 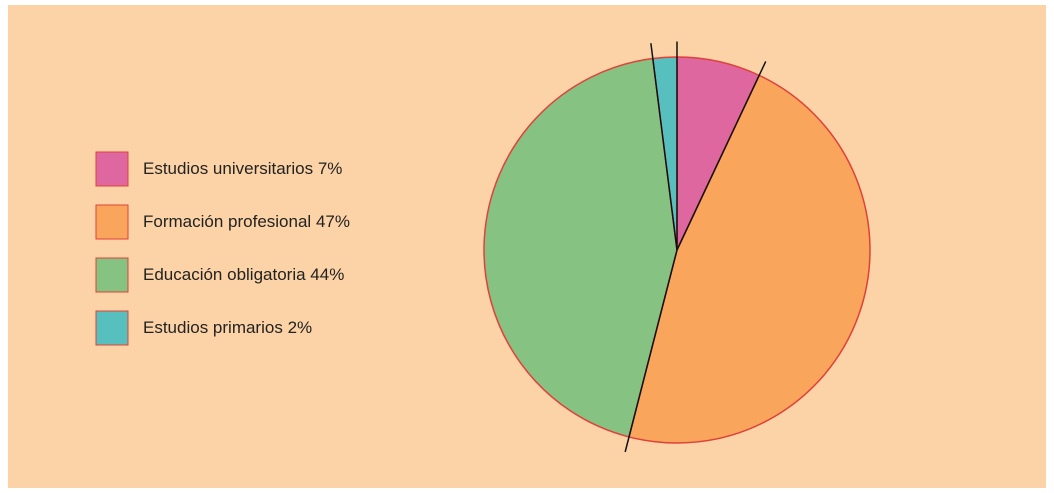 I want to click on legend-value: 7%, so click(x=330, y=168).